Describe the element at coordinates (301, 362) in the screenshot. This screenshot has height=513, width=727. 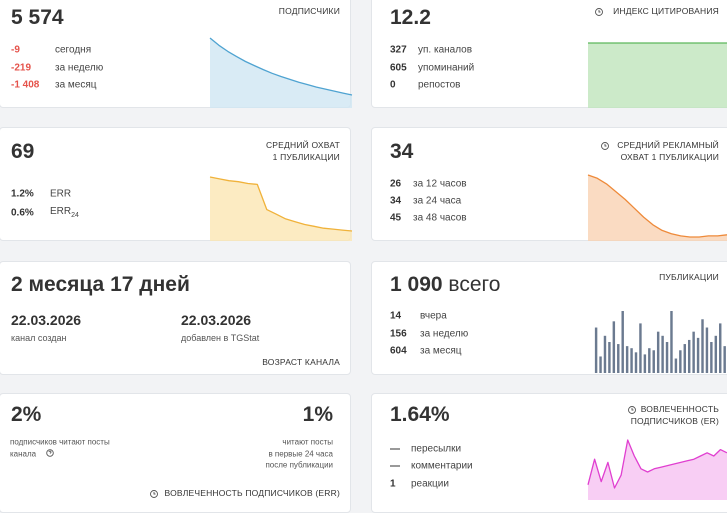
I see `card-footer: ВОЗРАСТ КАНАЛА` at that location.